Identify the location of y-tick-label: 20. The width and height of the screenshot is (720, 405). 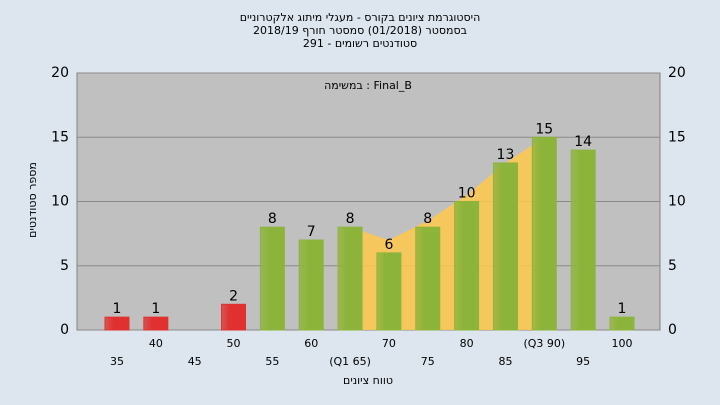
(60, 73).